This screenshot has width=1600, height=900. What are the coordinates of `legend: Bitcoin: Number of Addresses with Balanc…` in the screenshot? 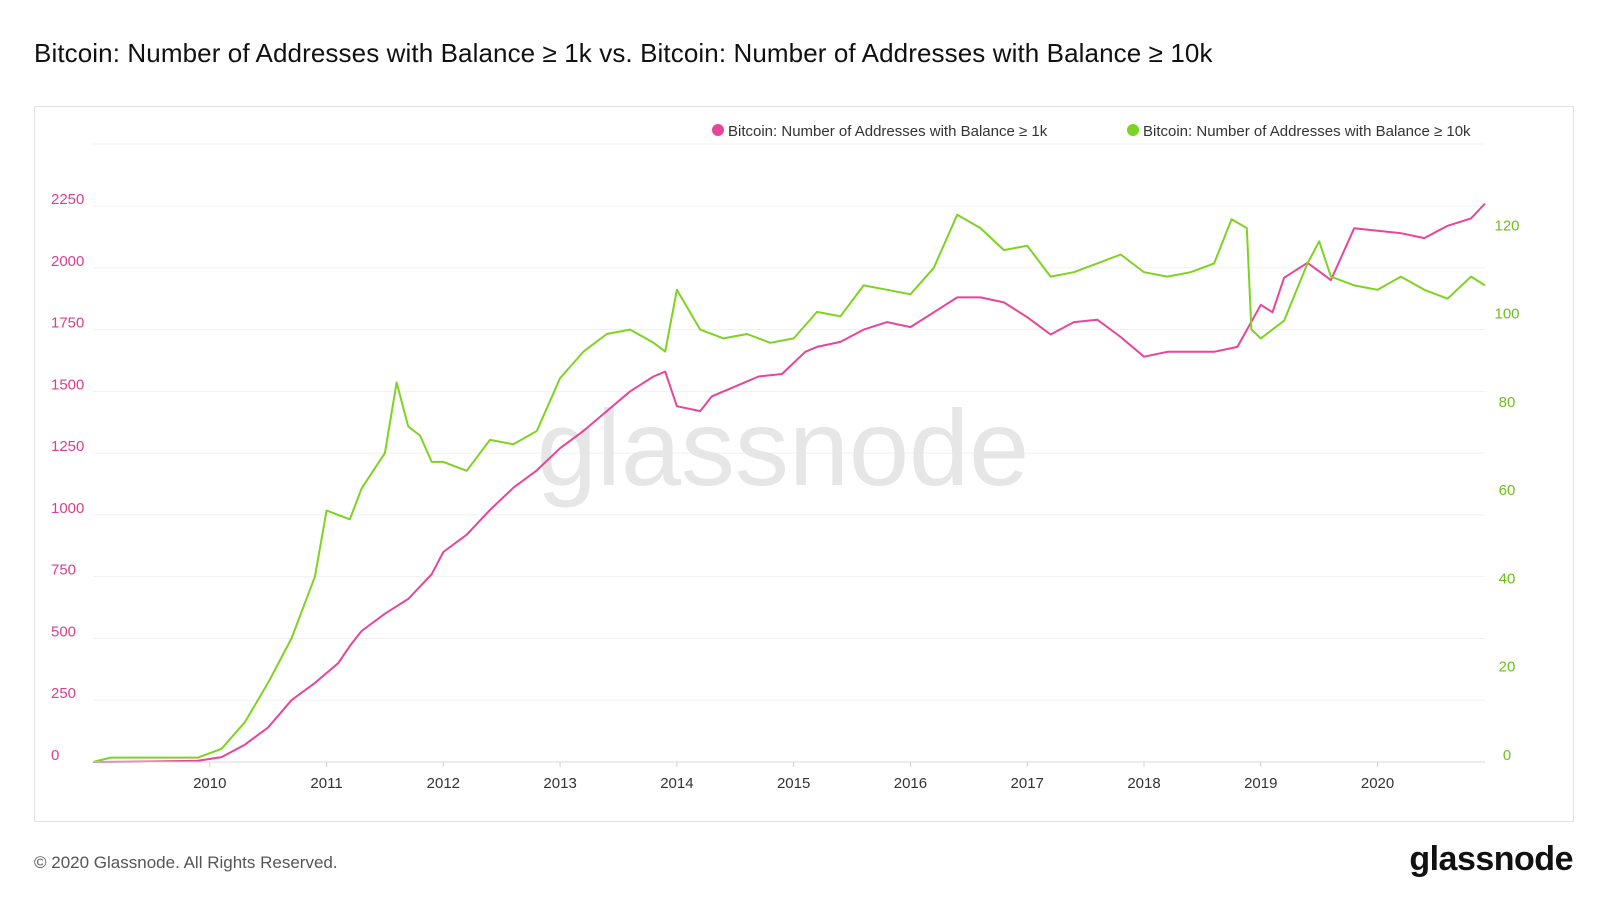 It's located at (1091, 131).